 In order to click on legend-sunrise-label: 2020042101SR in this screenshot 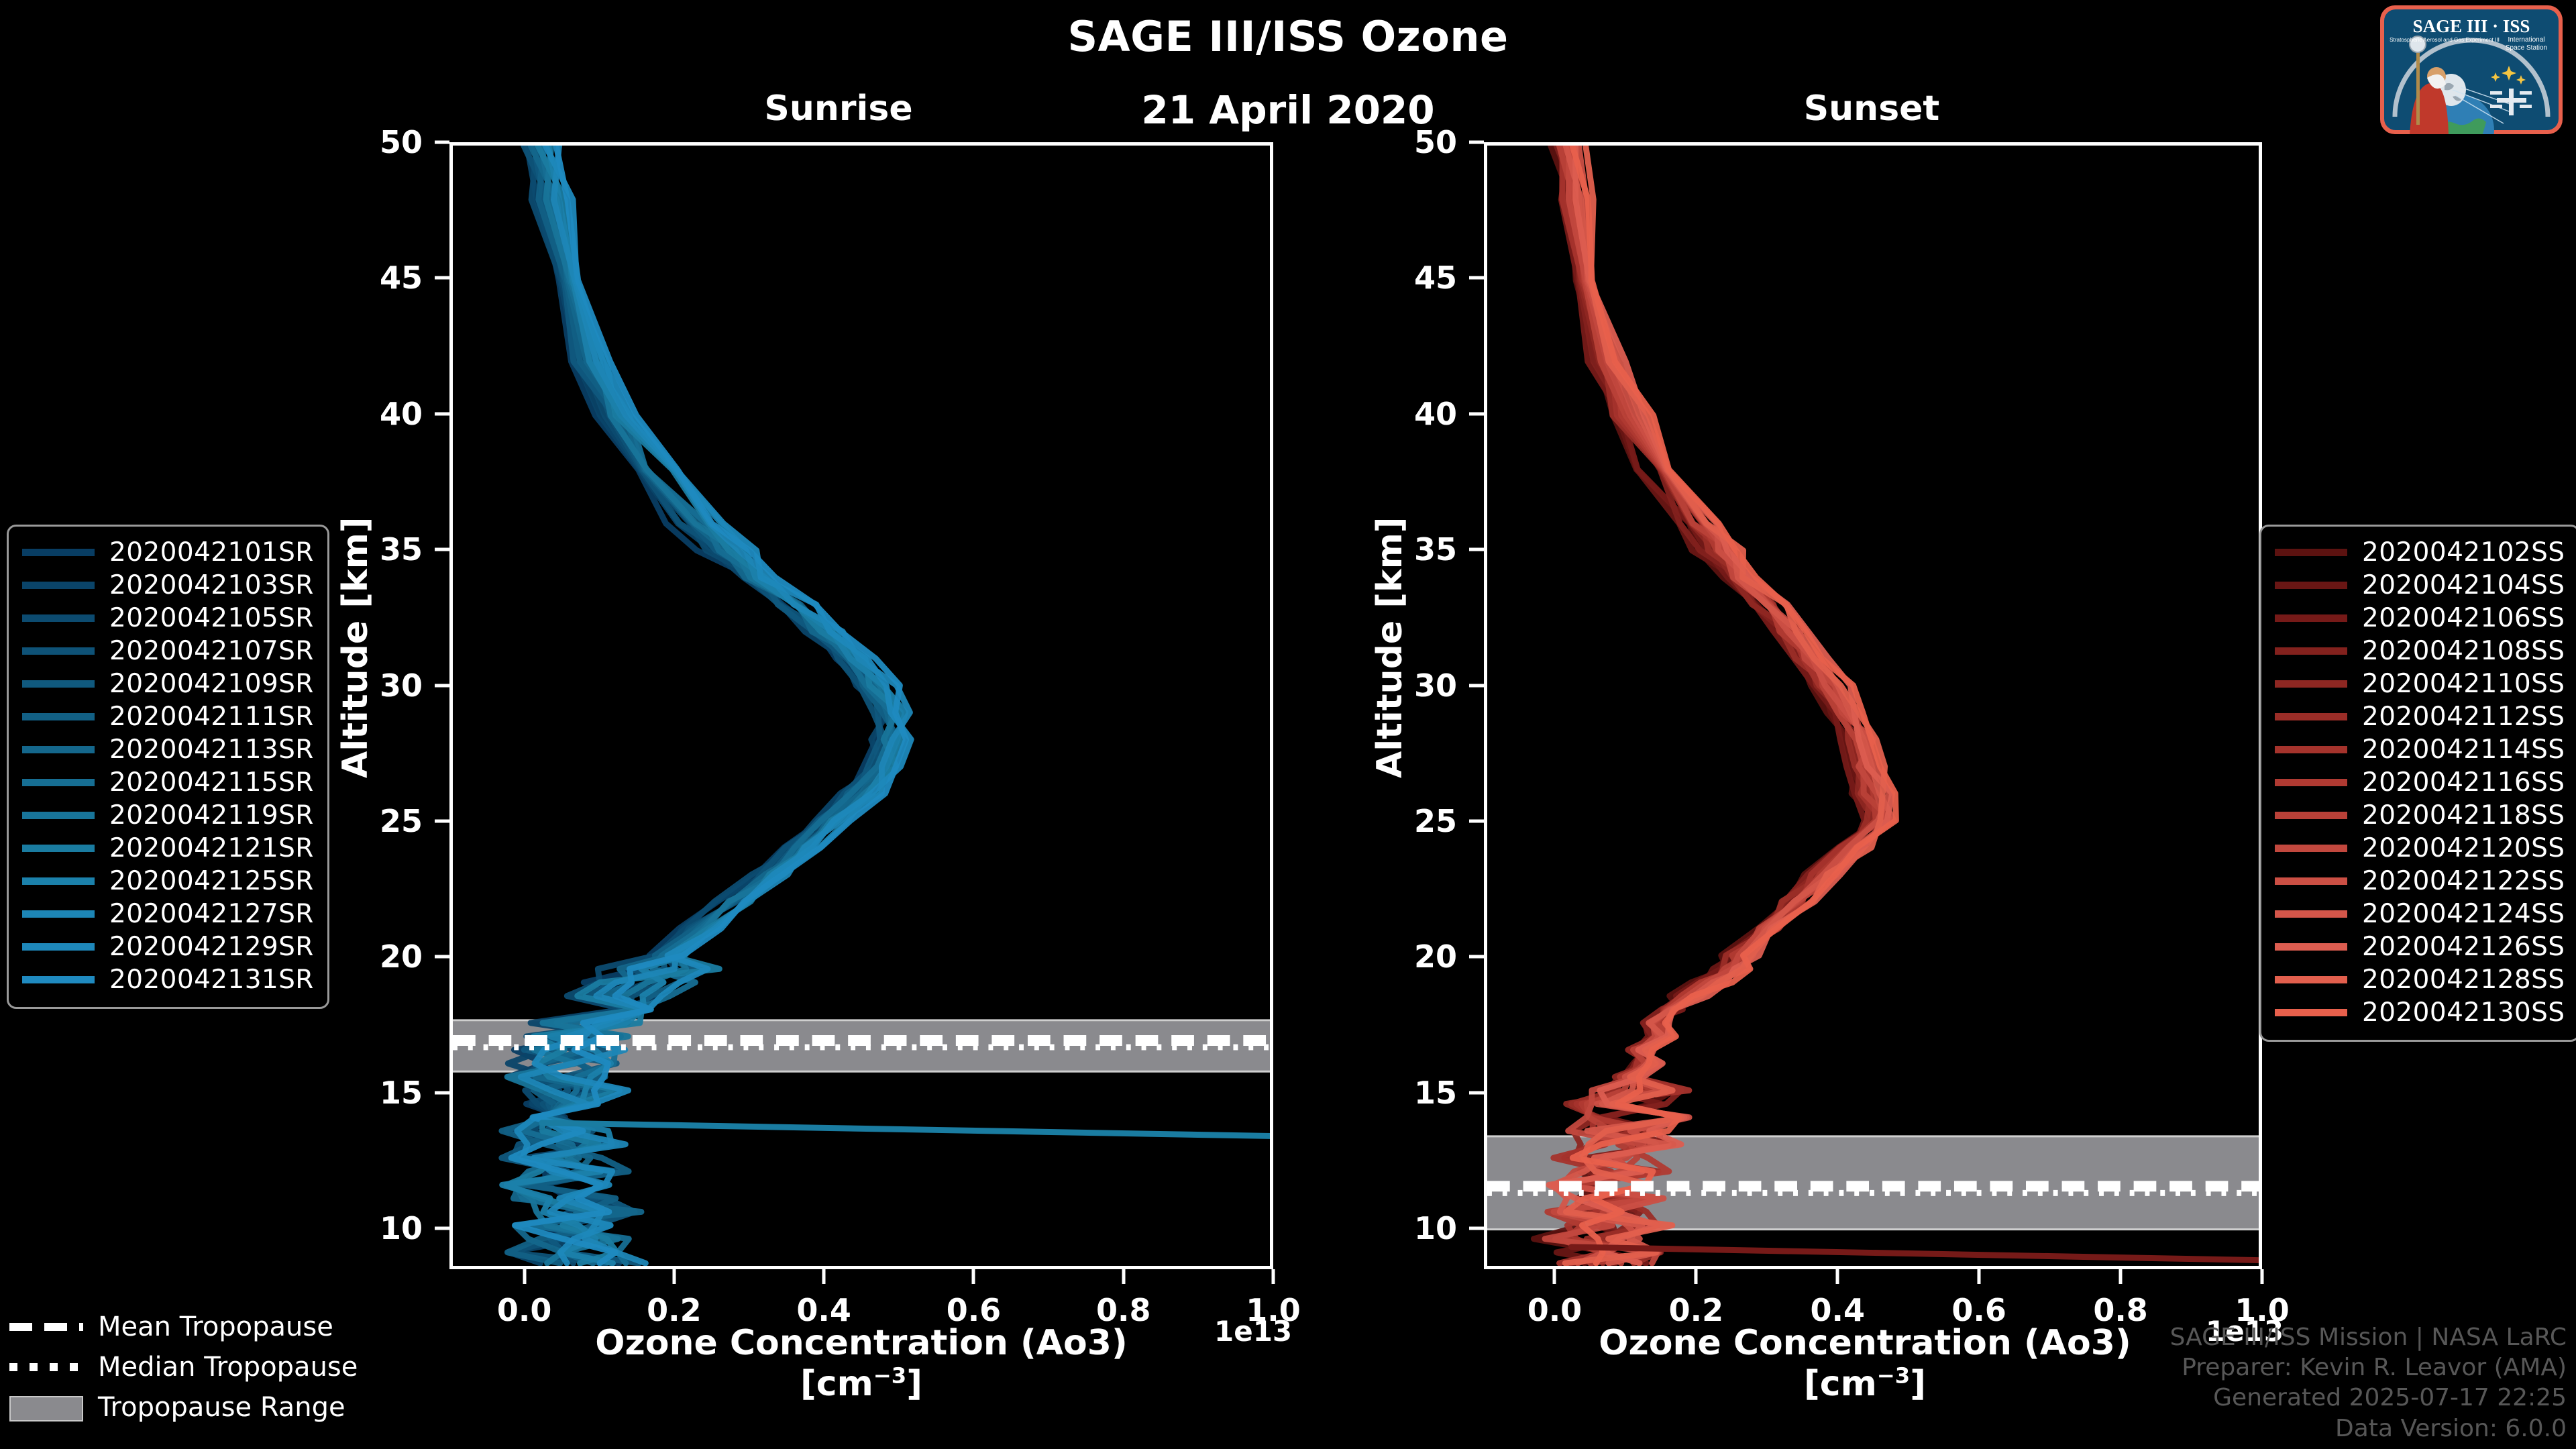, I will do `click(211, 552)`.